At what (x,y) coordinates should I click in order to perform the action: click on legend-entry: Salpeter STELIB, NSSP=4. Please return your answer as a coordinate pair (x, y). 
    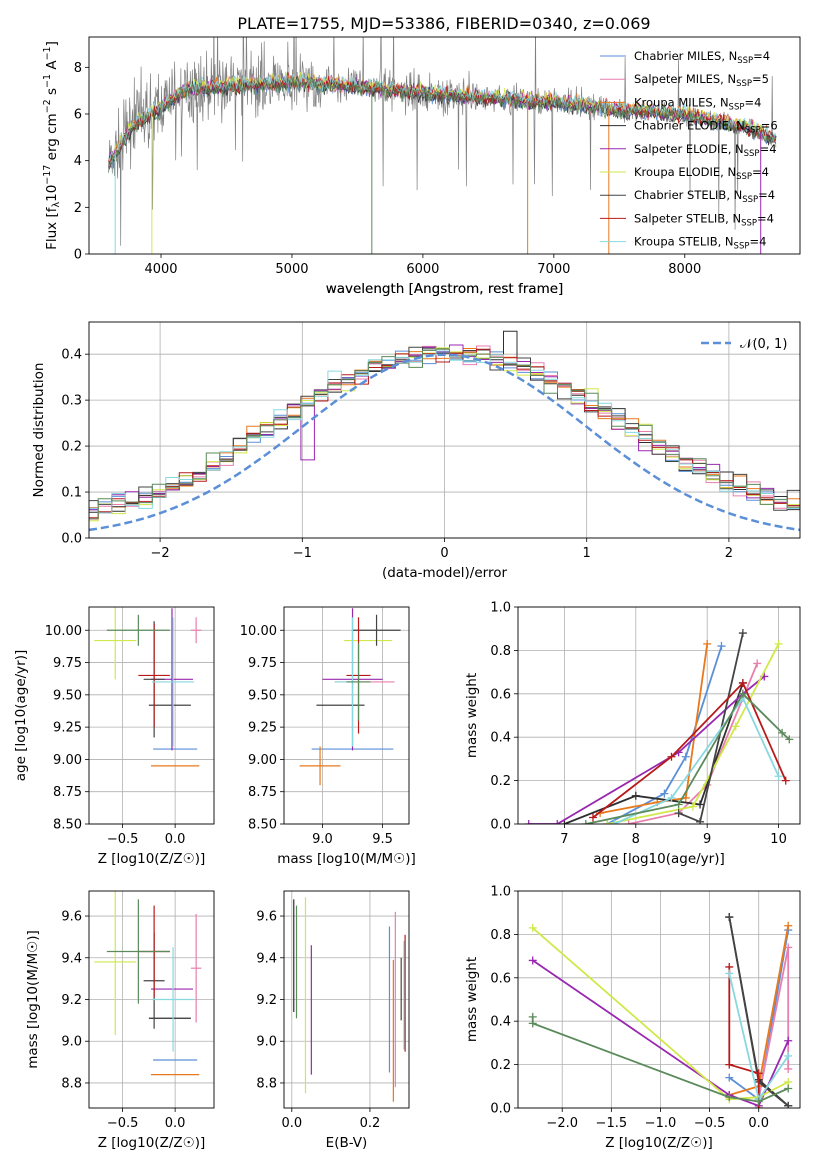
    Looking at the image, I should click on (704, 219).